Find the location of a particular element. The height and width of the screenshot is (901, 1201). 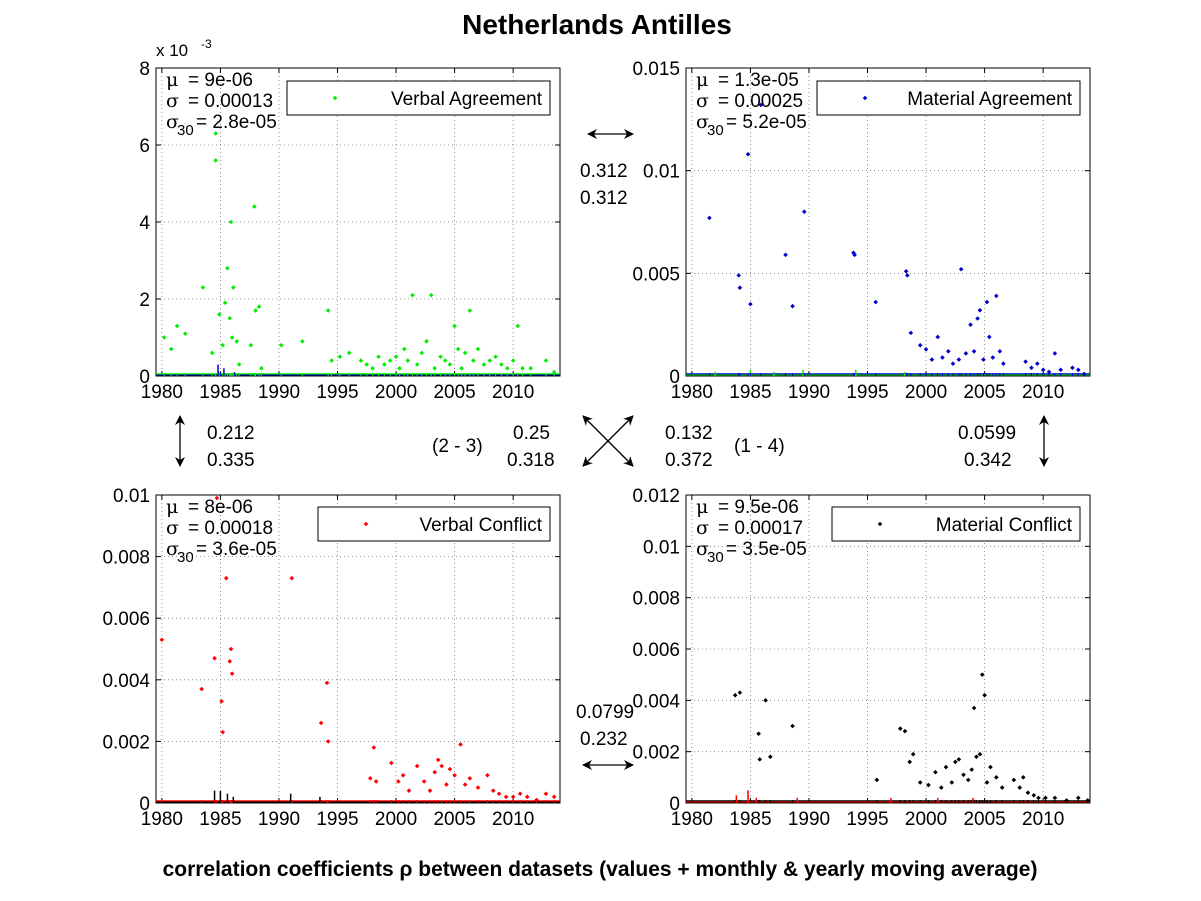

plot-frame is located at coordinates (888, 222).